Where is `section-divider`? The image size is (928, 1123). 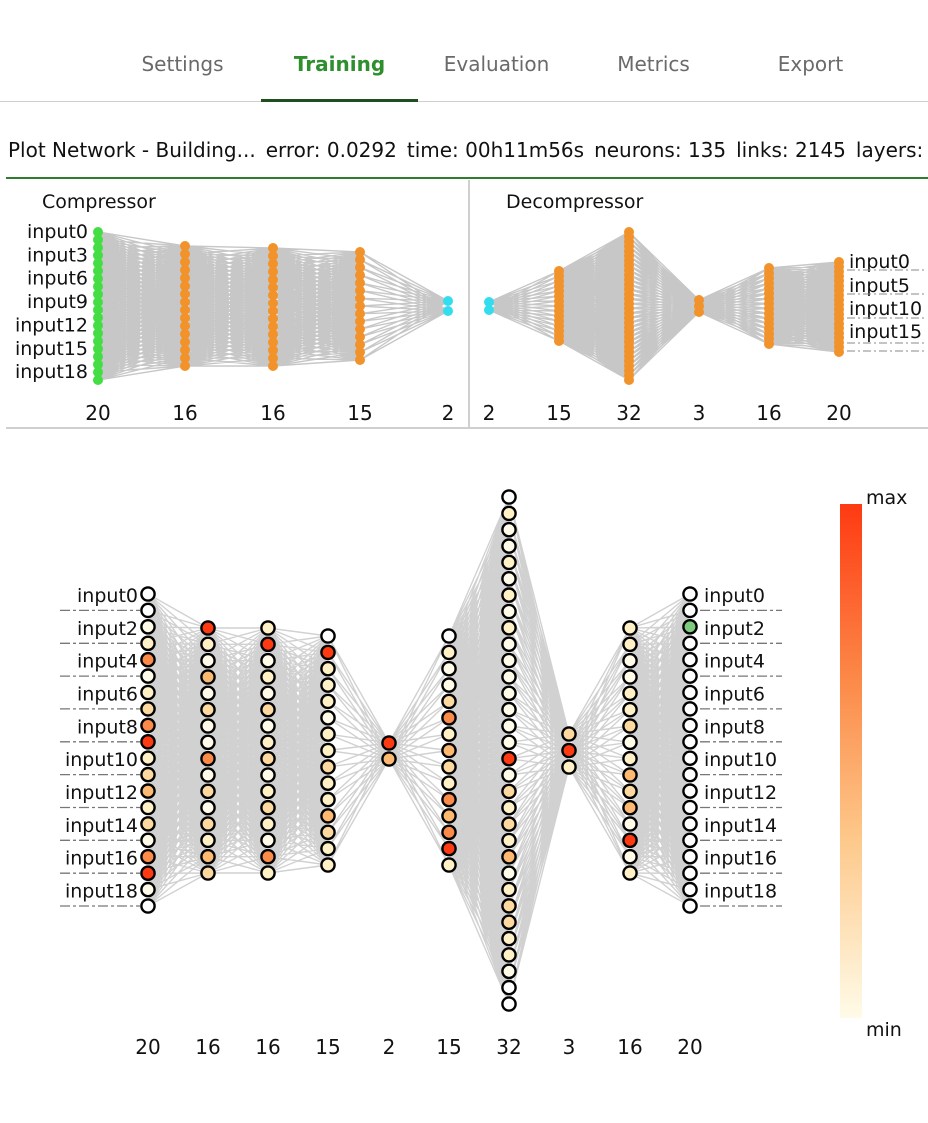
section-divider is located at coordinates (467, 428).